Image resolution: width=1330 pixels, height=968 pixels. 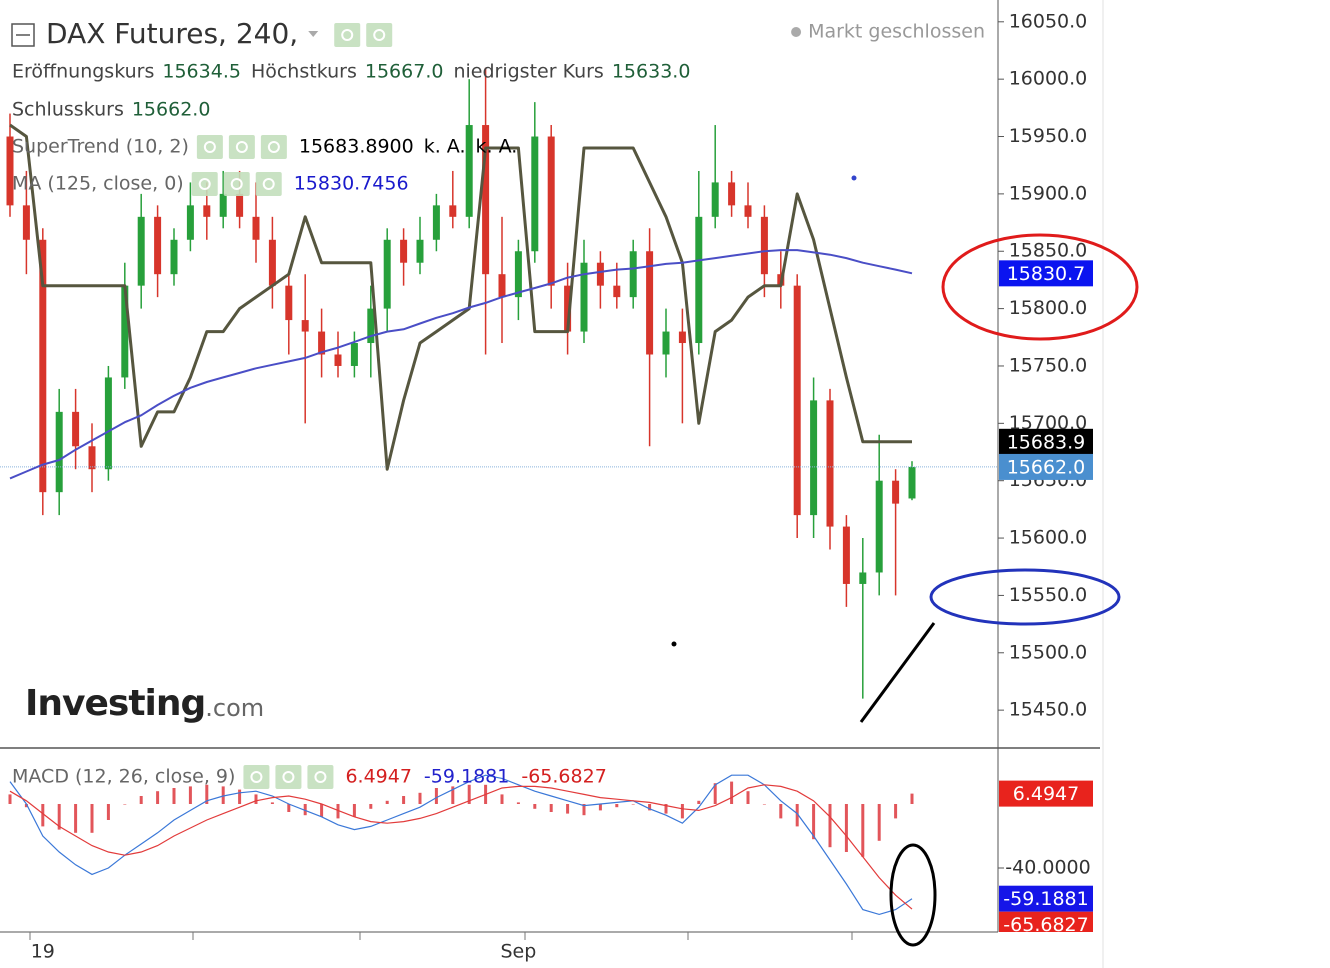 I want to click on y-tick-label: 15750.0, so click(x=1048, y=365).